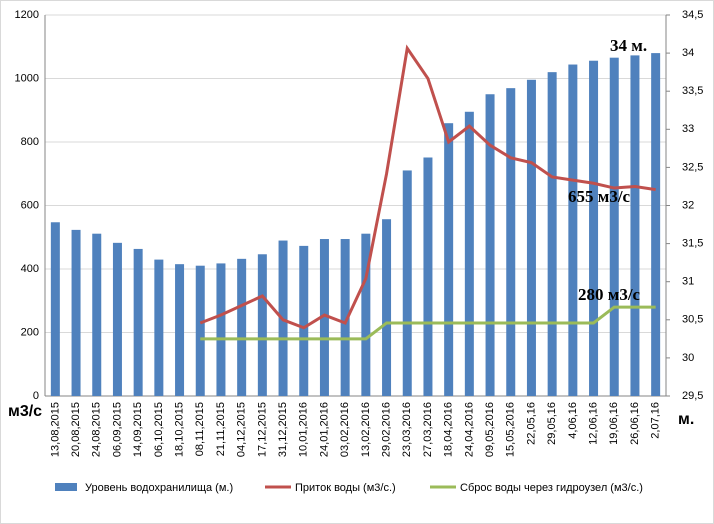 This screenshot has height=524, width=714. What do you see at coordinates (345, 429) in the screenshot?
I see `x-tick-label: 03,02,2016` at bounding box center [345, 429].